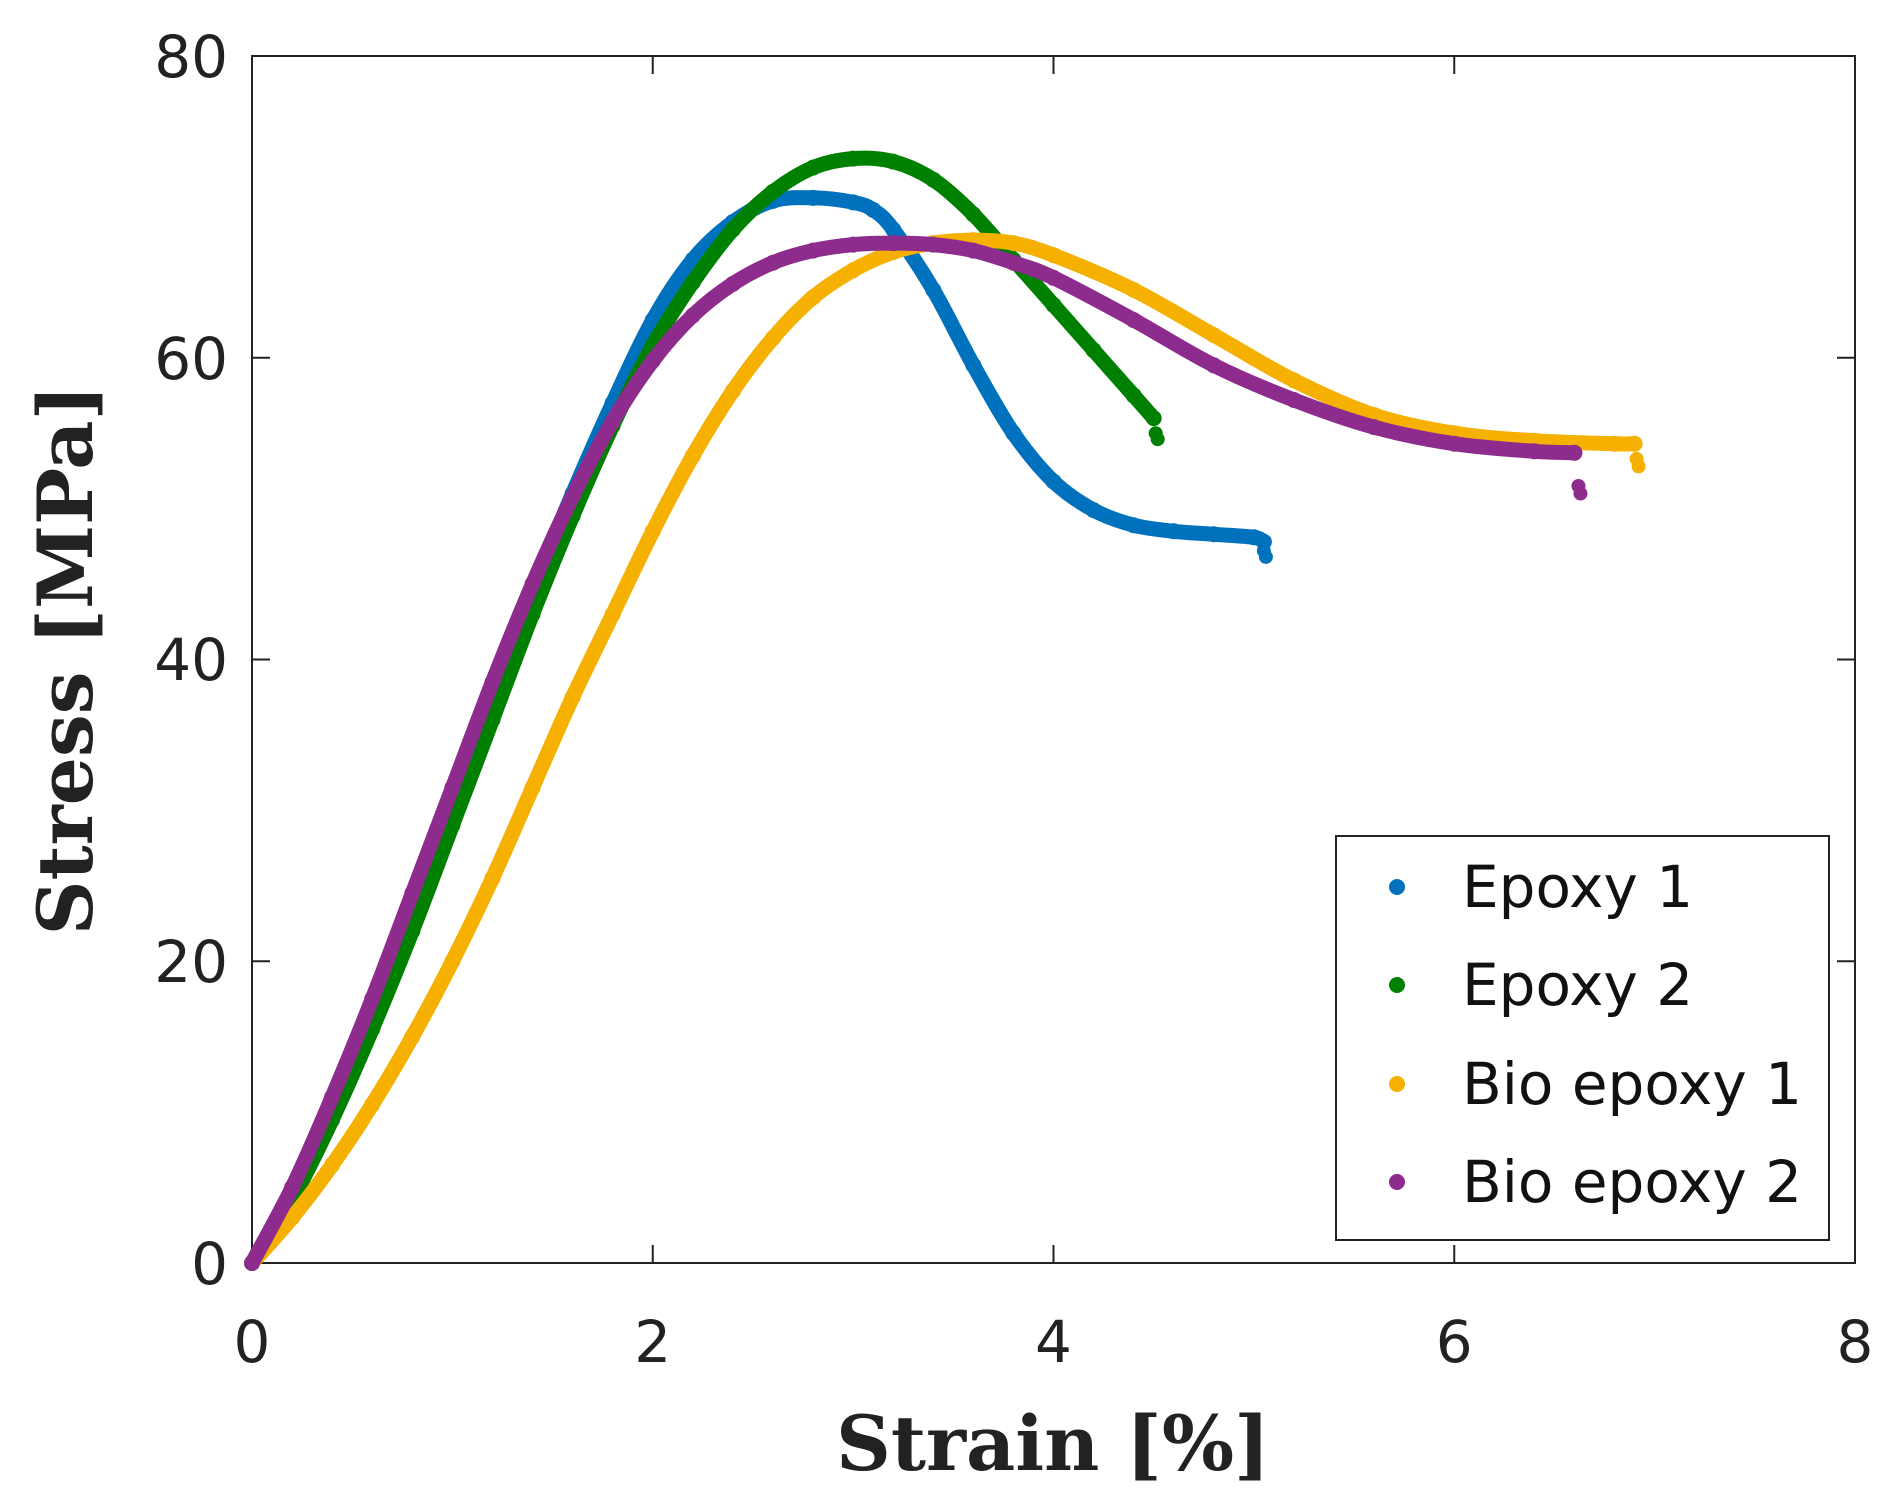 The height and width of the screenshot is (1511, 1896). What do you see at coordinates (1855, 1342) in the screenshot?
I see `x-tick-label-8: 8` at bounding box center [1855, 1342].